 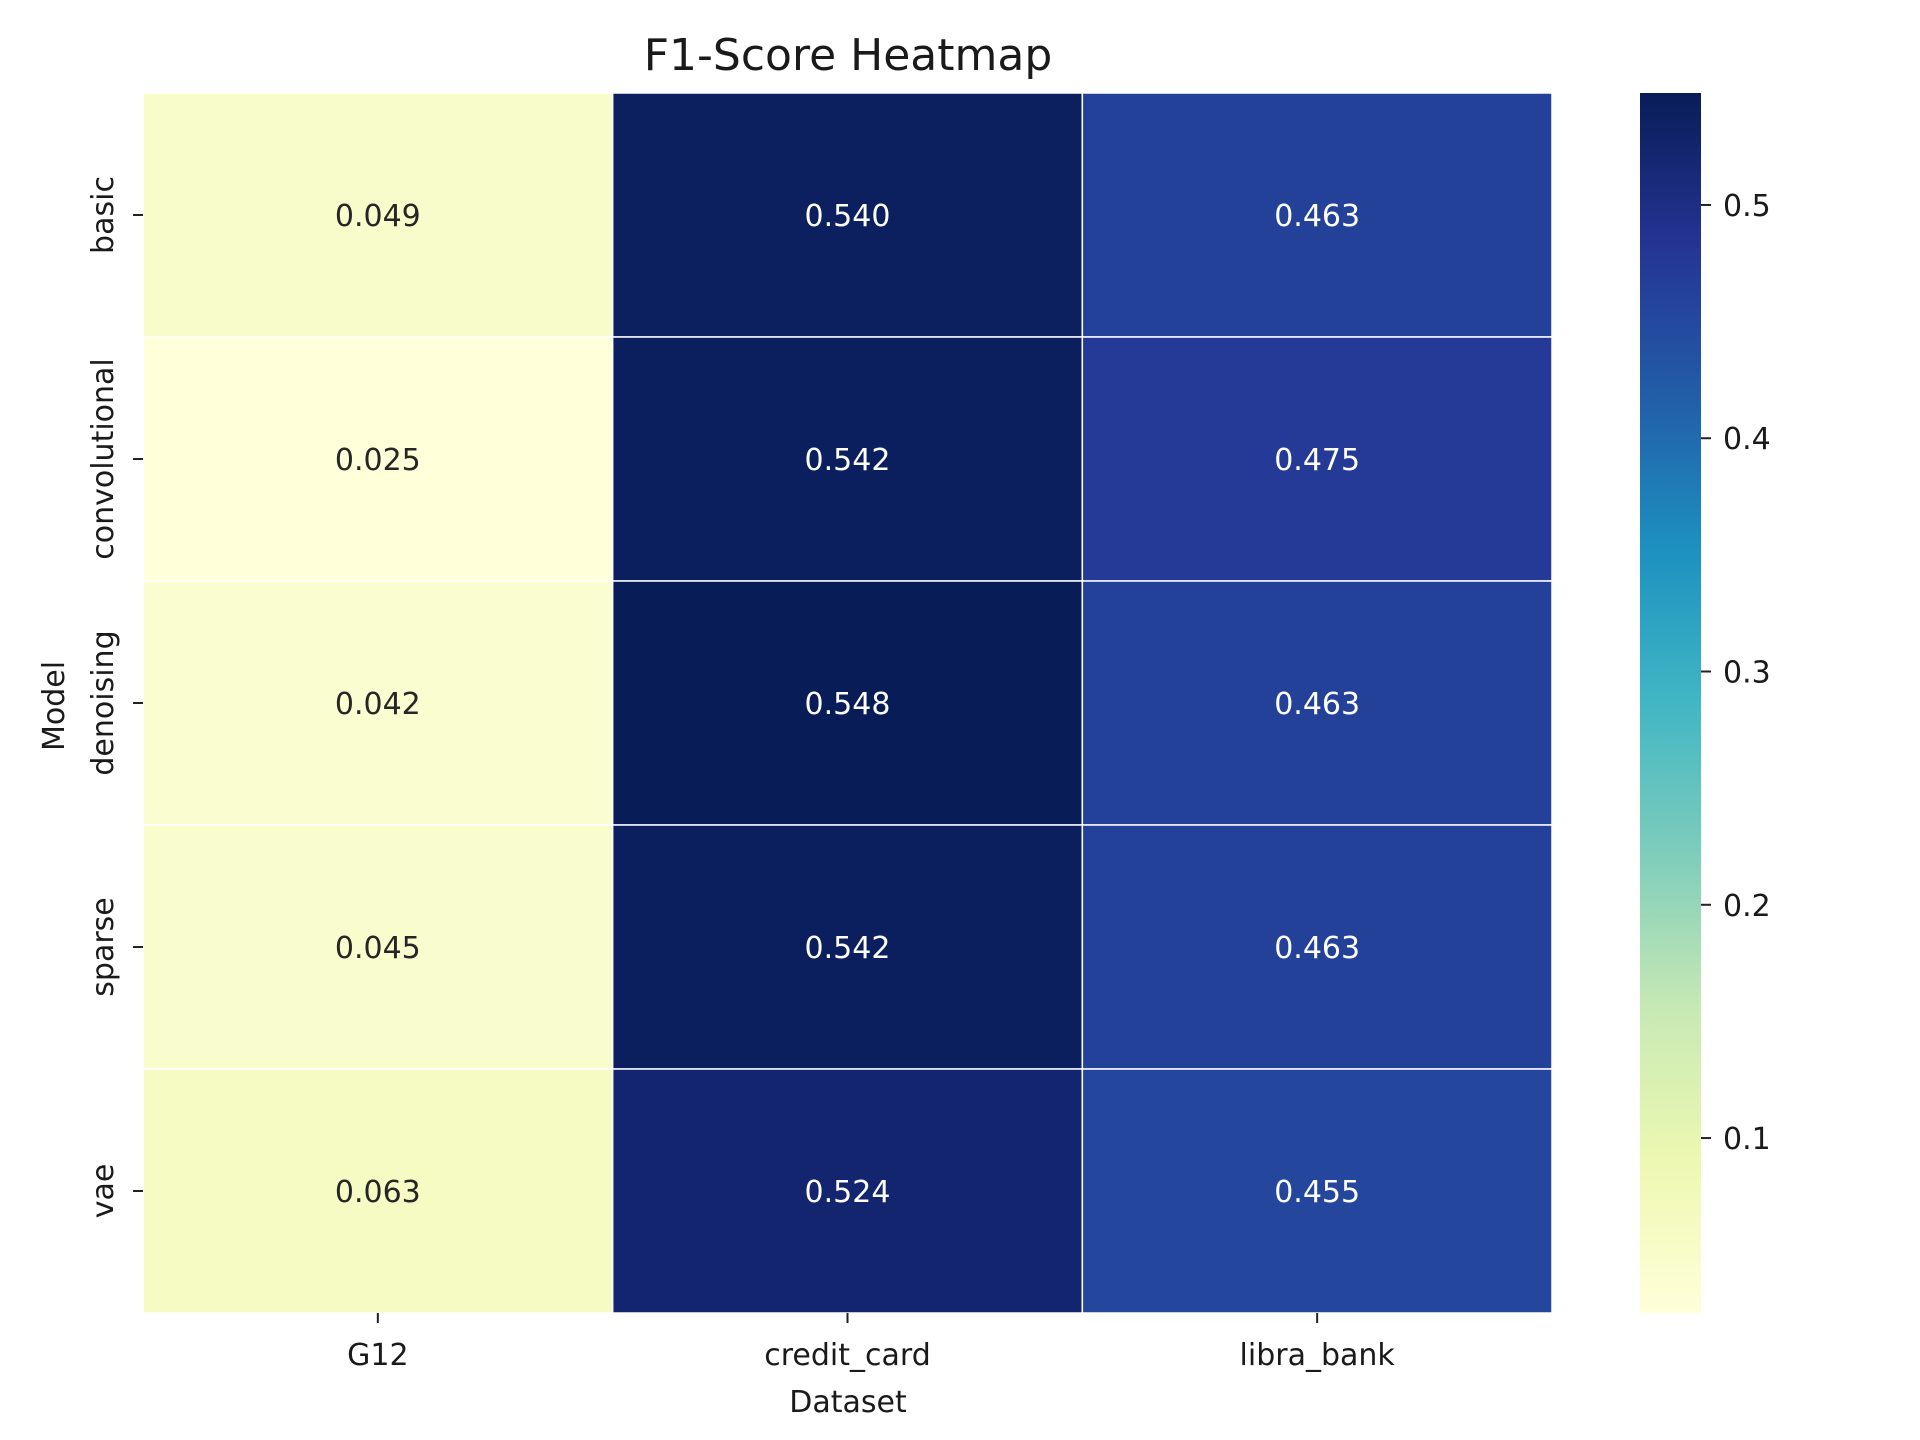 What do you see at coordinates (848, 55) in the screenshot?
I see `chart-title: F1-Score Heatmap` at bounding box center [848, 55].